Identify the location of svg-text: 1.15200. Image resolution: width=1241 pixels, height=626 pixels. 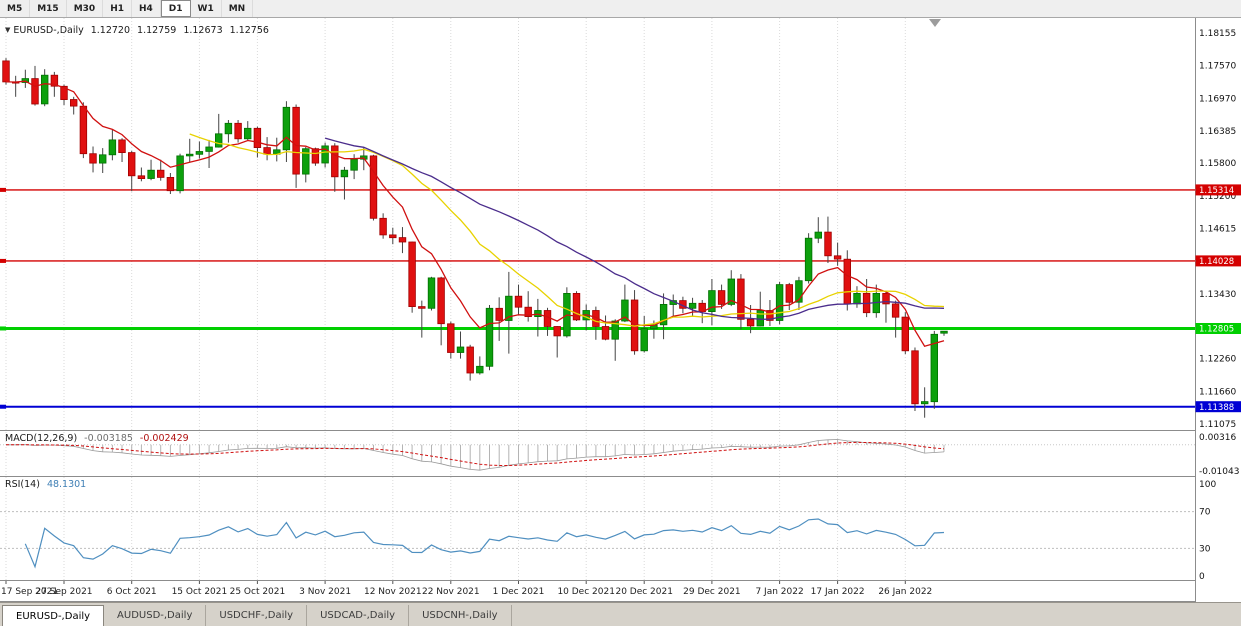
(1217, 197).